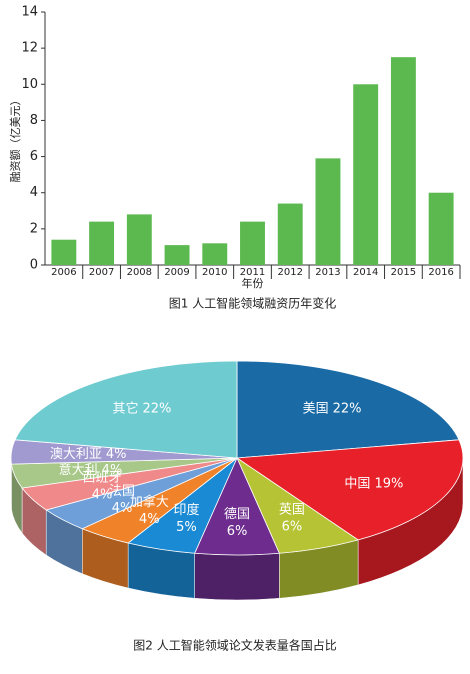 The height and width of the screenshot is (674, 470). Describe the element at coordinates (76, 453) in the screenshot. I see `slice-name: 澳大利亚` at that location.